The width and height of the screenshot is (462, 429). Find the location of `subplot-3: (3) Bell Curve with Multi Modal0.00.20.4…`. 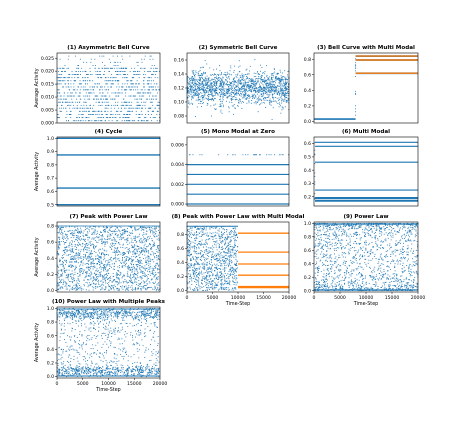

subplot-3: (3) Bell Curve with Multi Modal0.00.20.4… is located at coordinates (361, 85).